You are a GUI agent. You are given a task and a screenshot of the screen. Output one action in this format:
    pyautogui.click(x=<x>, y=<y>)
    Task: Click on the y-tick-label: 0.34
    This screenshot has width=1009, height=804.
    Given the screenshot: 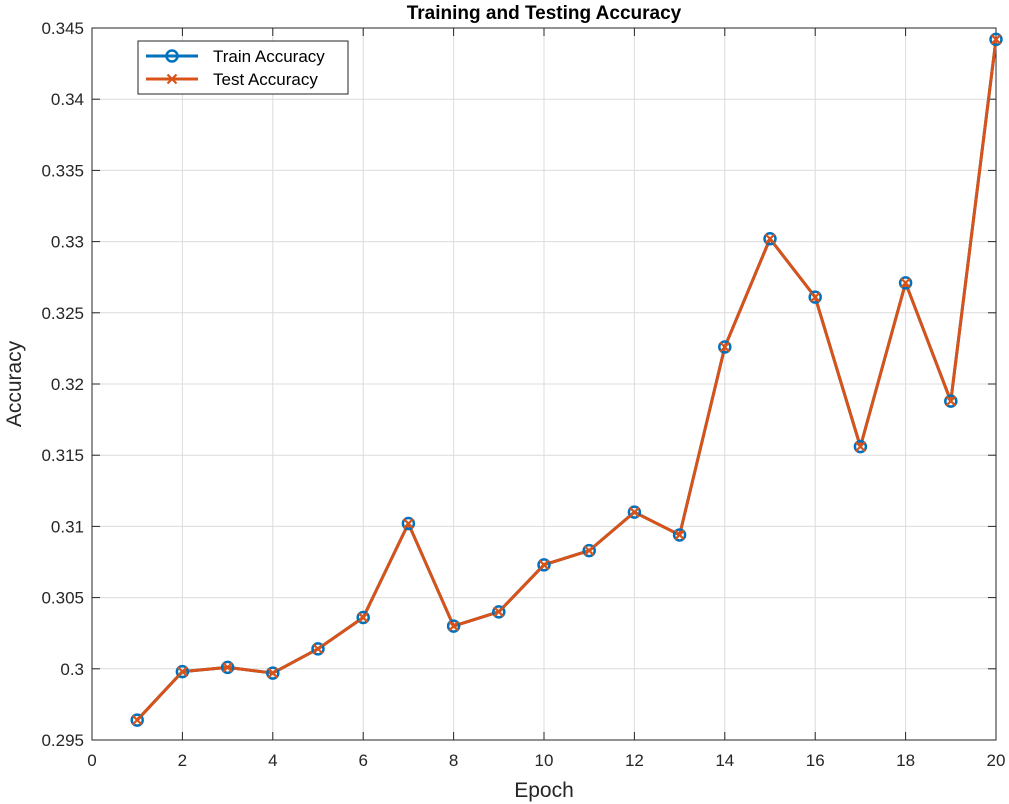 What is the action you would take?
    pyautogui.click(x=67, y=99)
    